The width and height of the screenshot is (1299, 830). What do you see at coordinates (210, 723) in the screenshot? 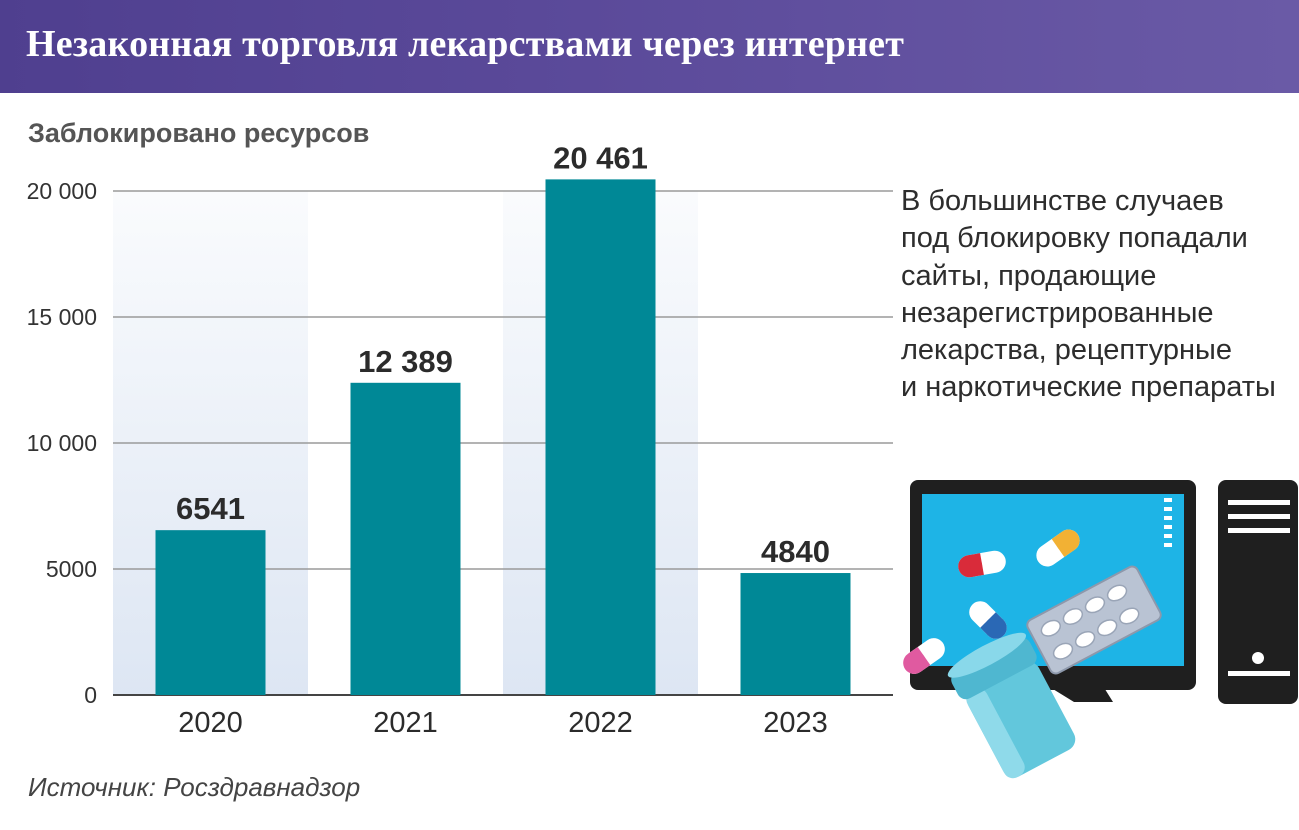
I see `x-tick-label: 2020` at bounding box center [210, 723].